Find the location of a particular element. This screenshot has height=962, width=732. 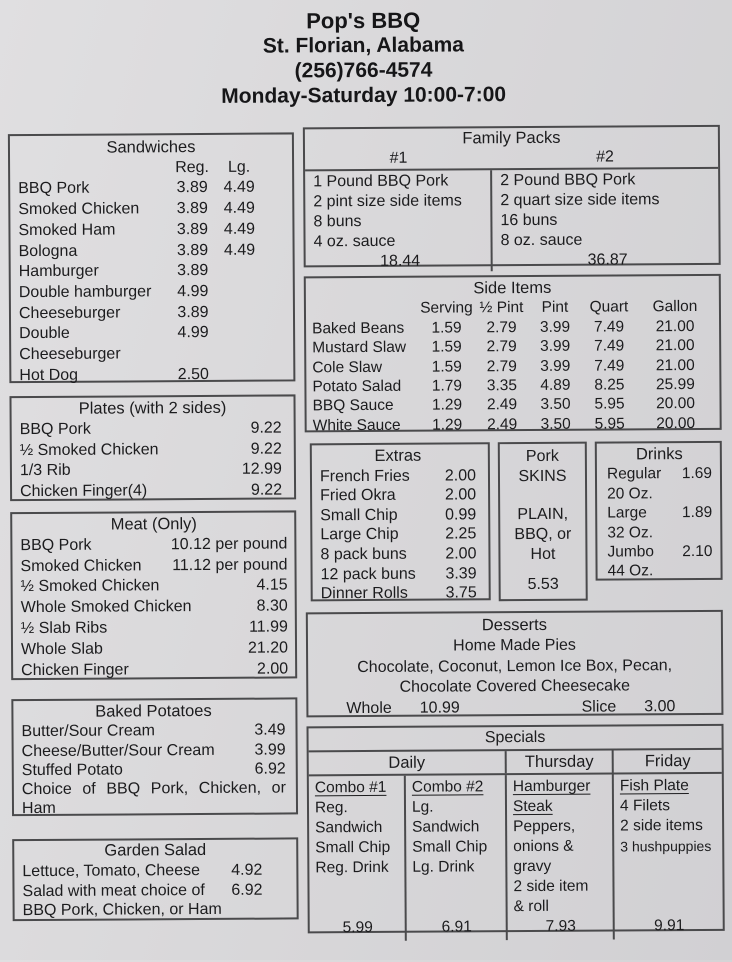

section-title: Specials is located at coordinates (515, 739).